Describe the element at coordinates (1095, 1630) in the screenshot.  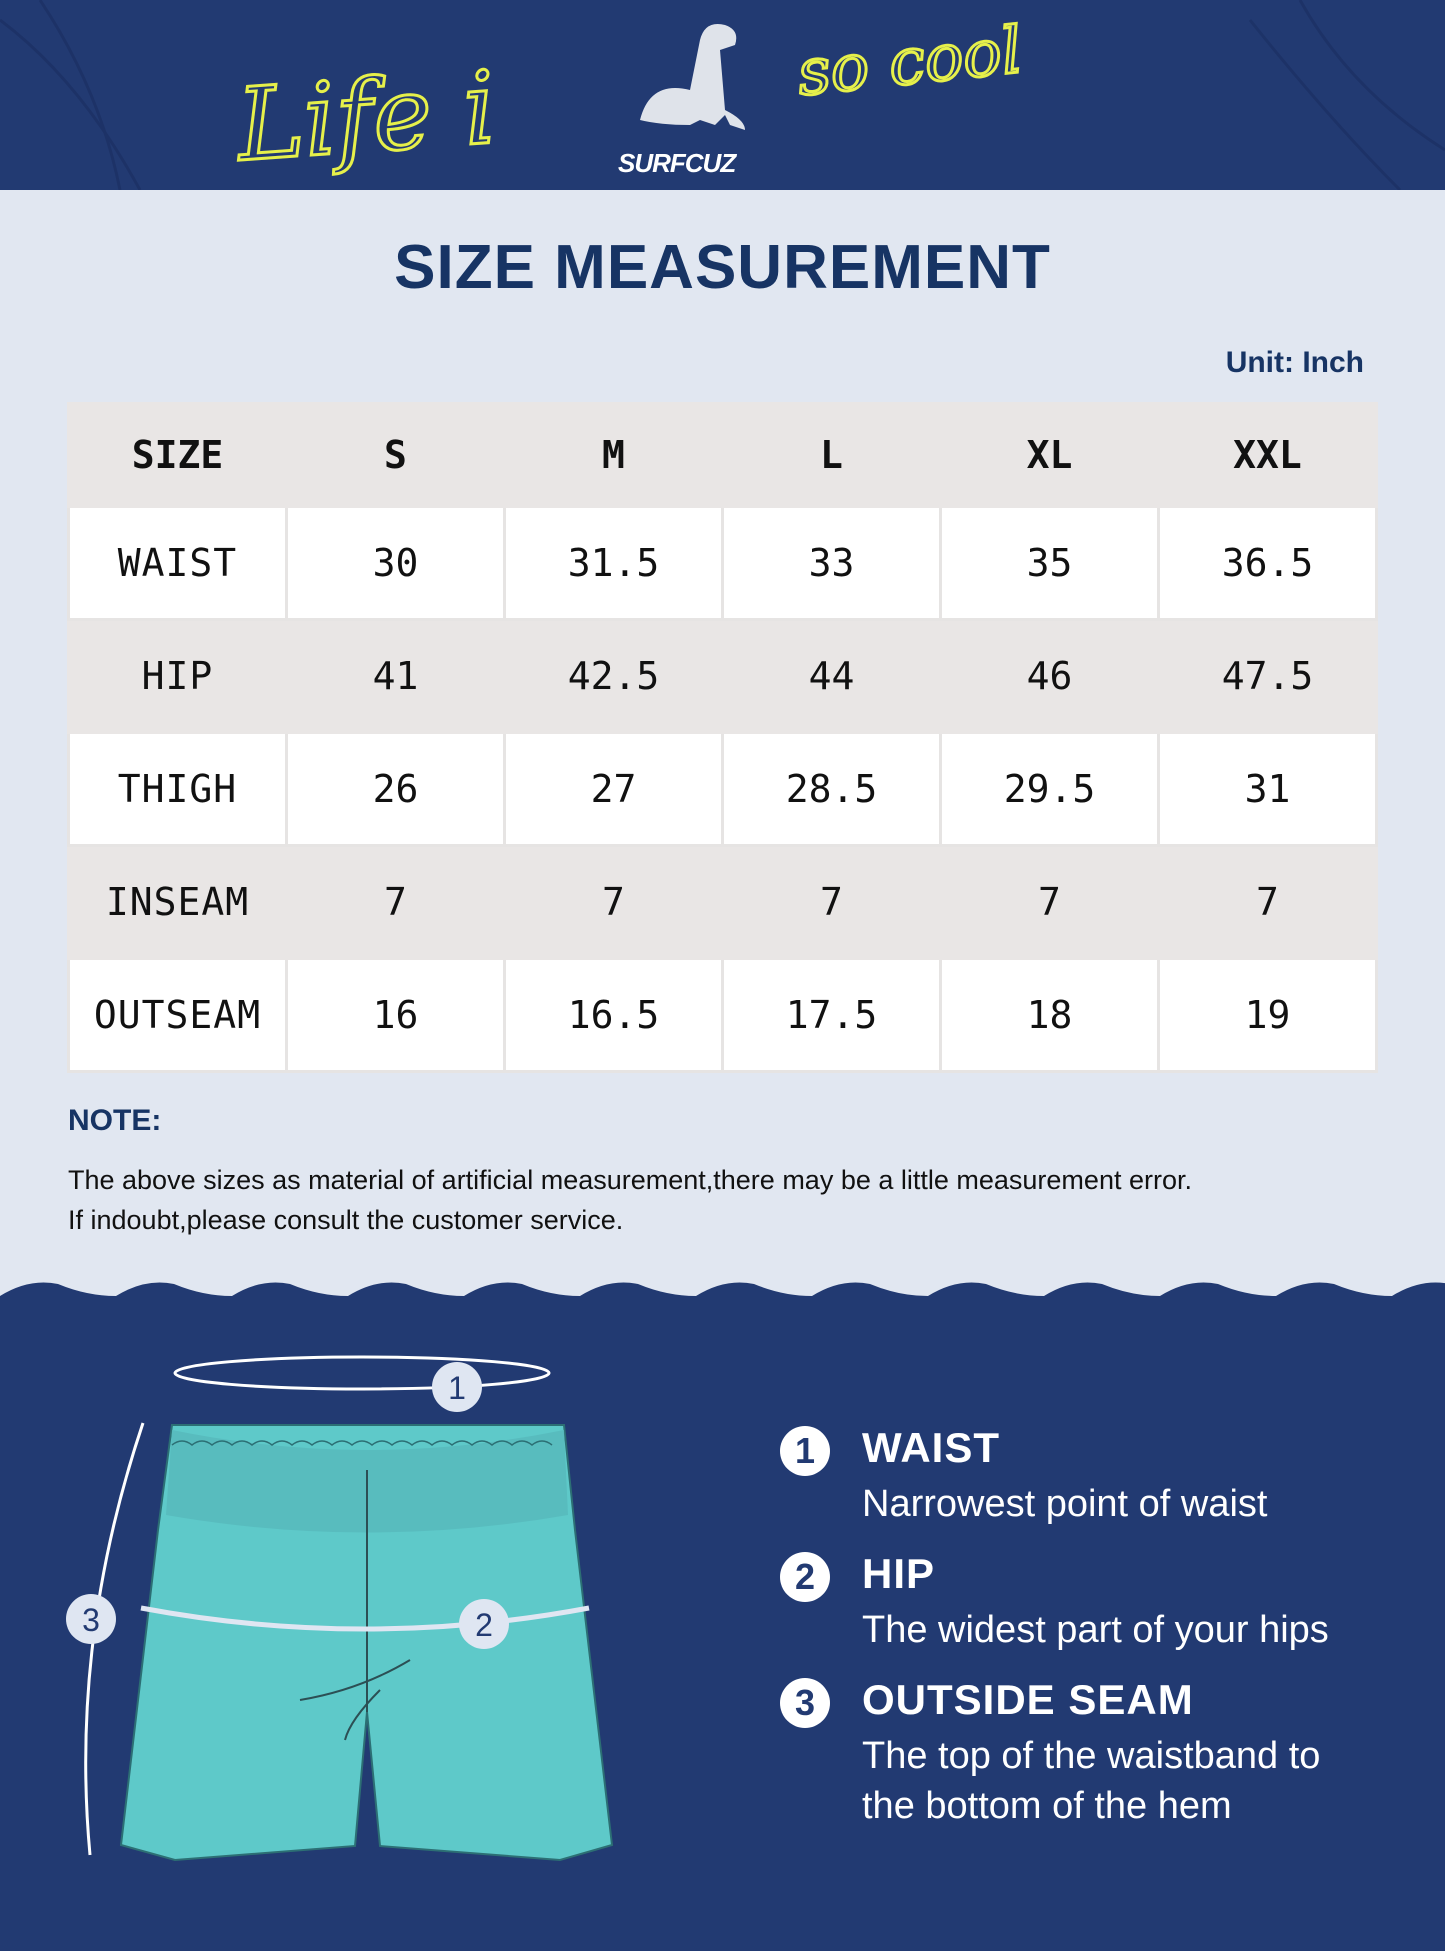
I see `legend-description: The widest part of your hips` at that location.